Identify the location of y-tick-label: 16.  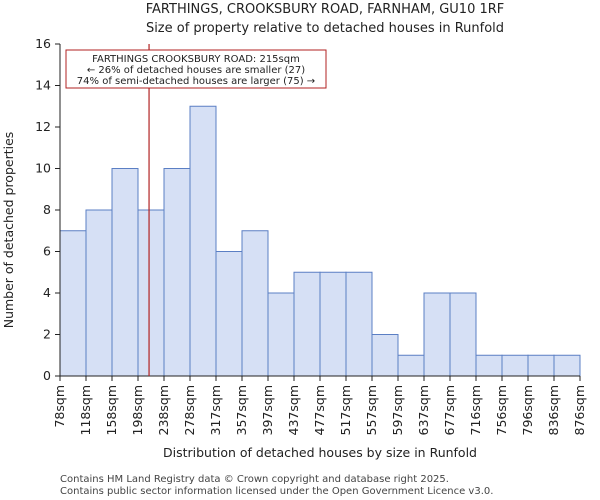
(43, 43).